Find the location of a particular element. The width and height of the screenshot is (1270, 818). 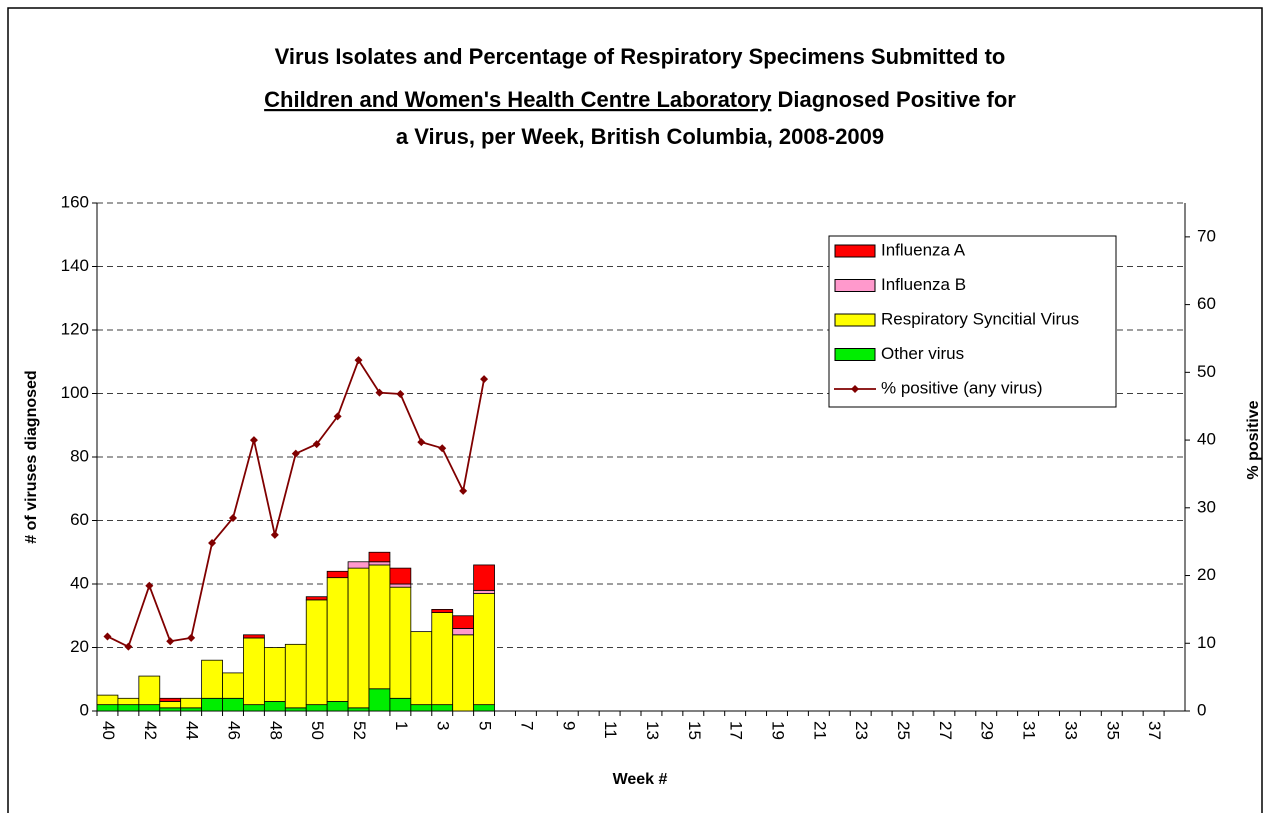

x-tick-label: 46 is located at coordinates (234, 730).